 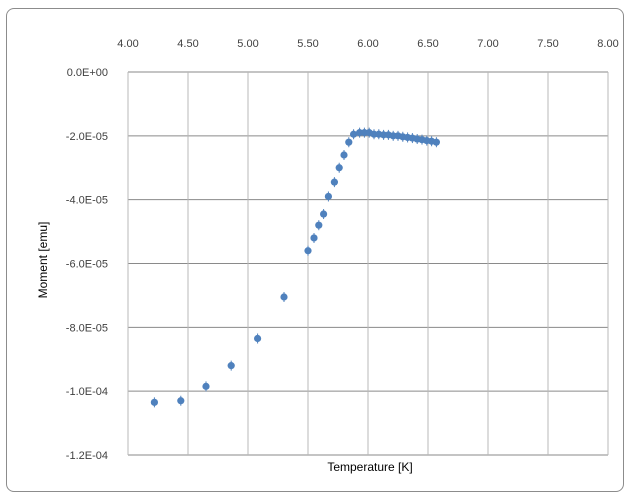 What do you see at coordinates (307, 44) in the screenshot?
I see `x-tick-label: 5.50` at bounding box center [307, 44].